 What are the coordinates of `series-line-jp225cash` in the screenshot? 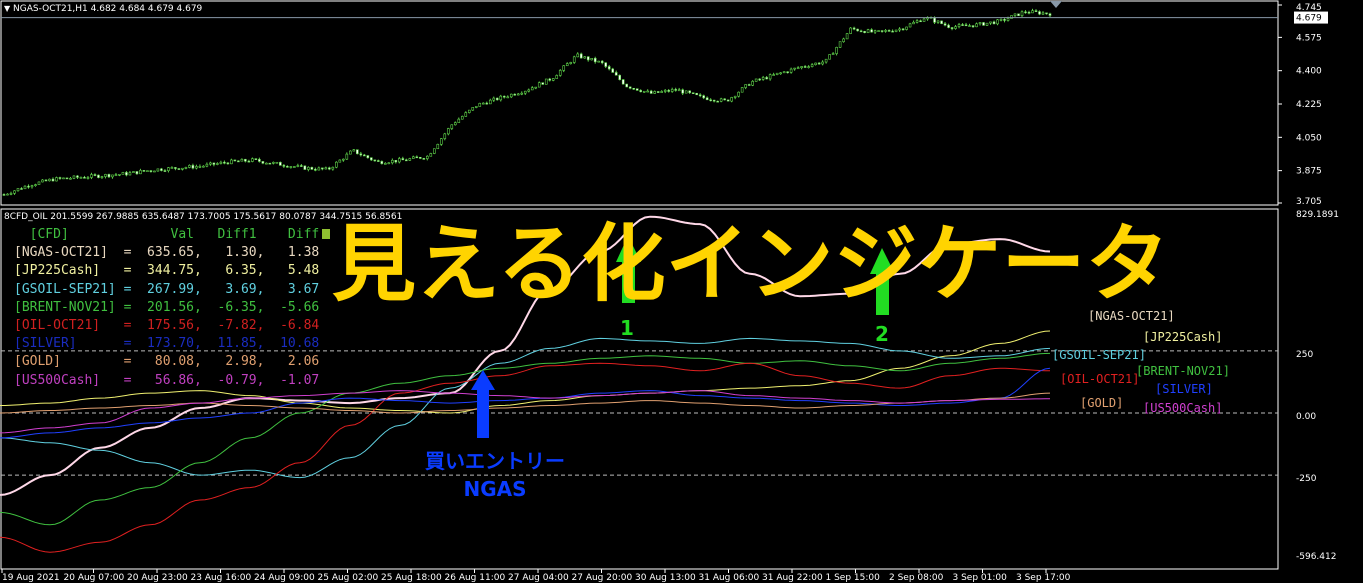 It's located at (525, 372).